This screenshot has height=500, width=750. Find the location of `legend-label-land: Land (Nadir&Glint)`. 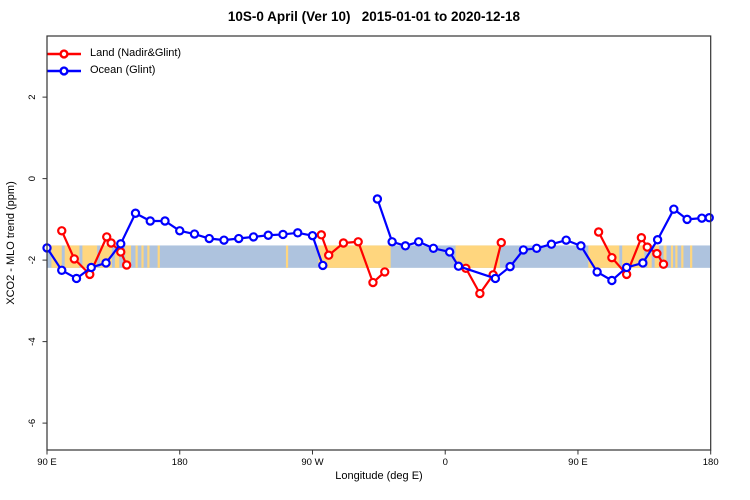

legend-label-land: Land (Nadir&Glint) is located at coordinates (136, 53).